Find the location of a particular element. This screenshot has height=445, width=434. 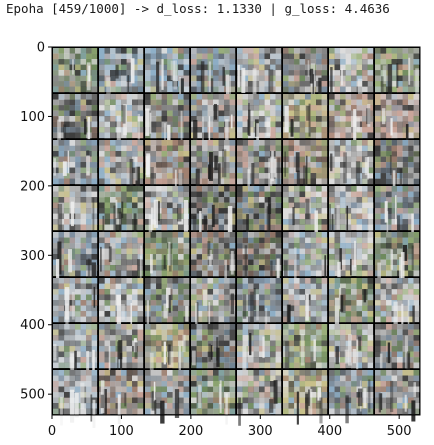

x-tick-label: 500 is located at coordinates (399, 431).